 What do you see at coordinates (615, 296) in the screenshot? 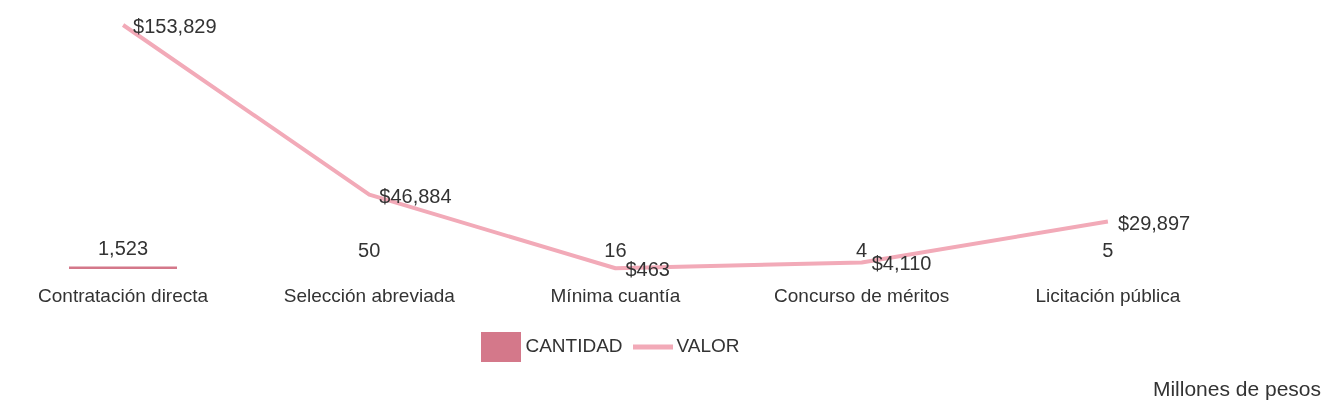
I see `x-tick-label: Mínima cuantía` at bounding box center [615, 296].